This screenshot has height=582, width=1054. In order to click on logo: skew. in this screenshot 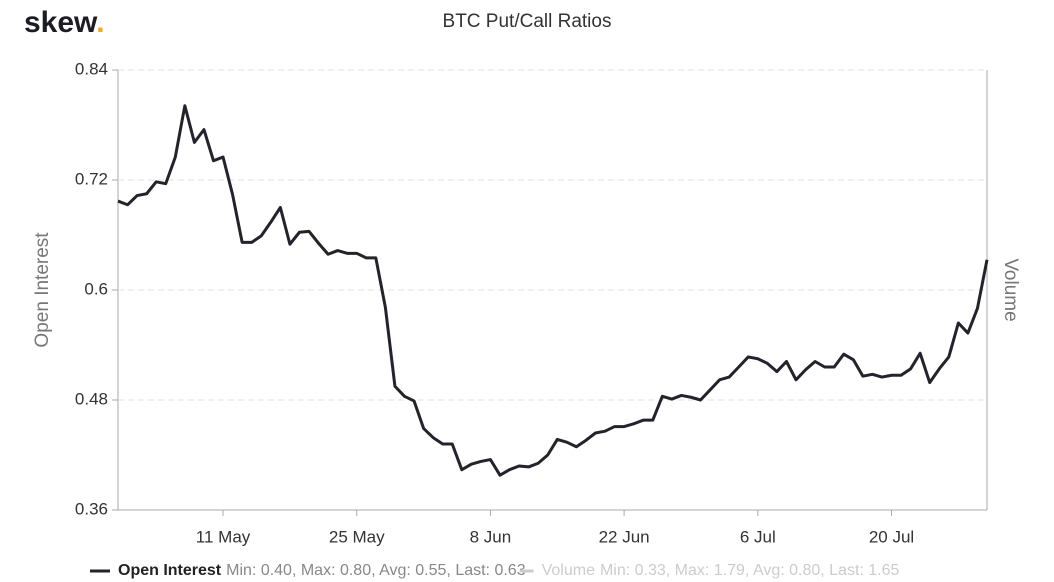, I will do `click(64, 22)`.